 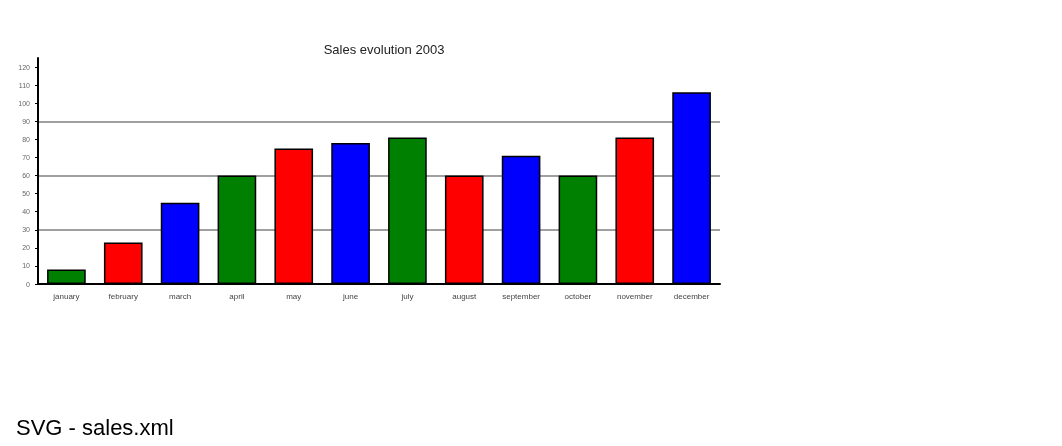 What do you see at coordinates (294, 296) in the screenshot?
I see `x-tick-label: may` at bounding box center [294, 296].